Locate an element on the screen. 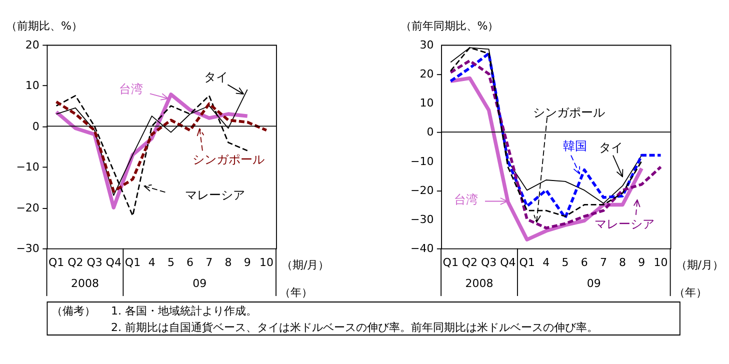 This screenshot has width=729, height=364. text: 台湾 is located at coordinates (130, 89).